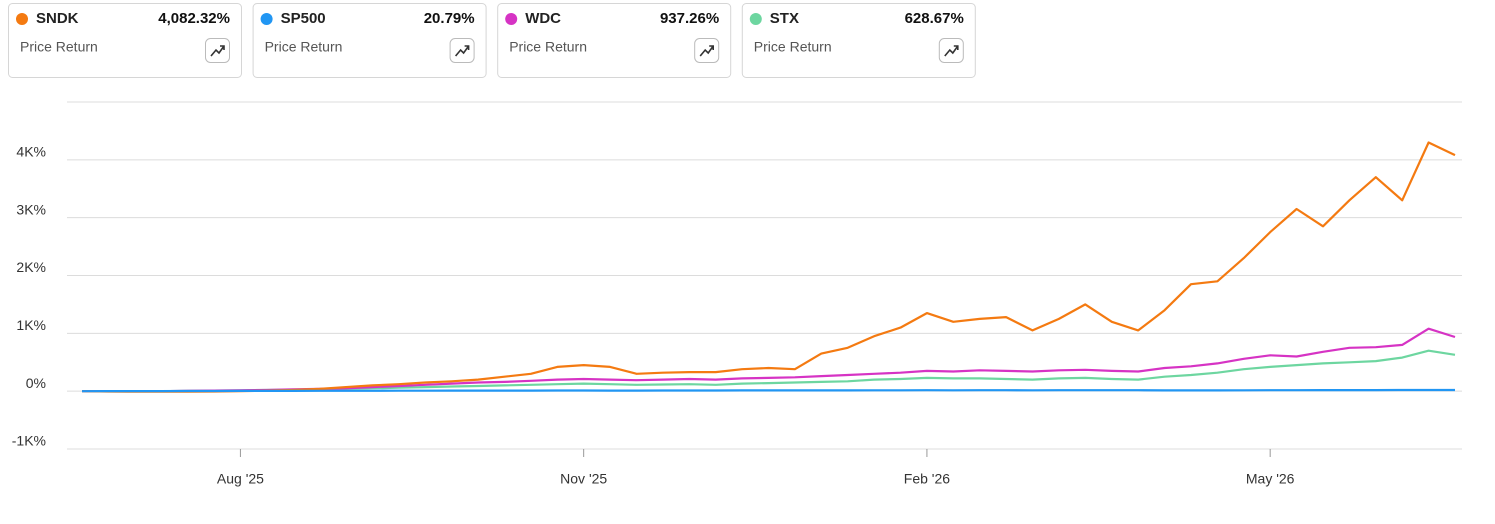 This screenshot has height=524, width=1495. What do you see at coordinates (31, 209) in the screenshot?
I see `y-tick-label: 3K%` at bounding box center [31, 209].